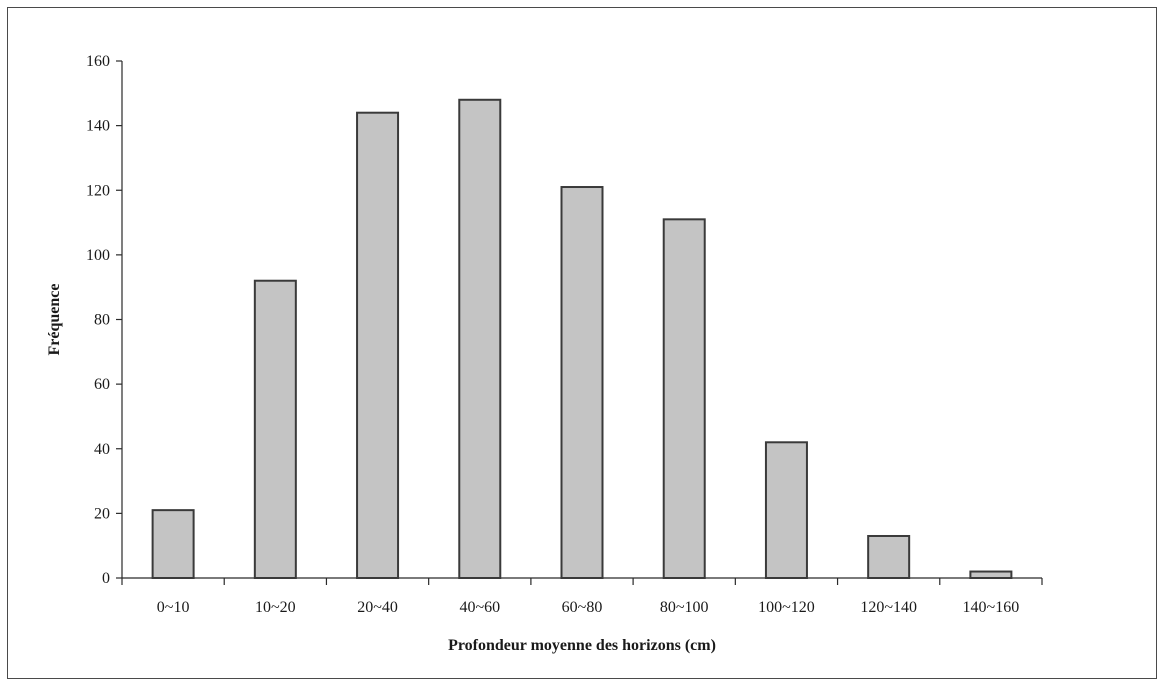 The width and height of the screenshot is (1166, 686). What do you see at coordinates (98, 190) in the screenshot?
I see `y-tick-label: 120` at bounding box center [98, 190].